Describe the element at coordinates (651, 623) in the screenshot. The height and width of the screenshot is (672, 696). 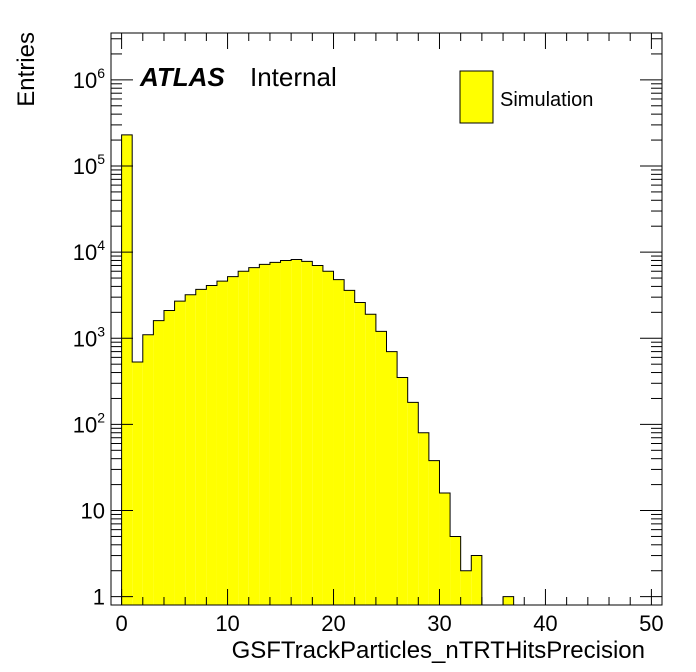
I see `x-tick-label: 50` at that location.